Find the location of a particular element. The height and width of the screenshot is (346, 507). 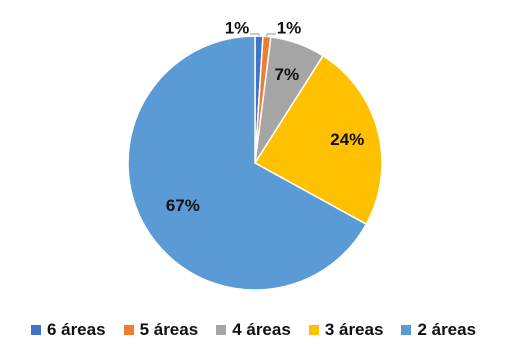

legend-item-5-áreas: 5 áreas is located at coordinates (161, 330).